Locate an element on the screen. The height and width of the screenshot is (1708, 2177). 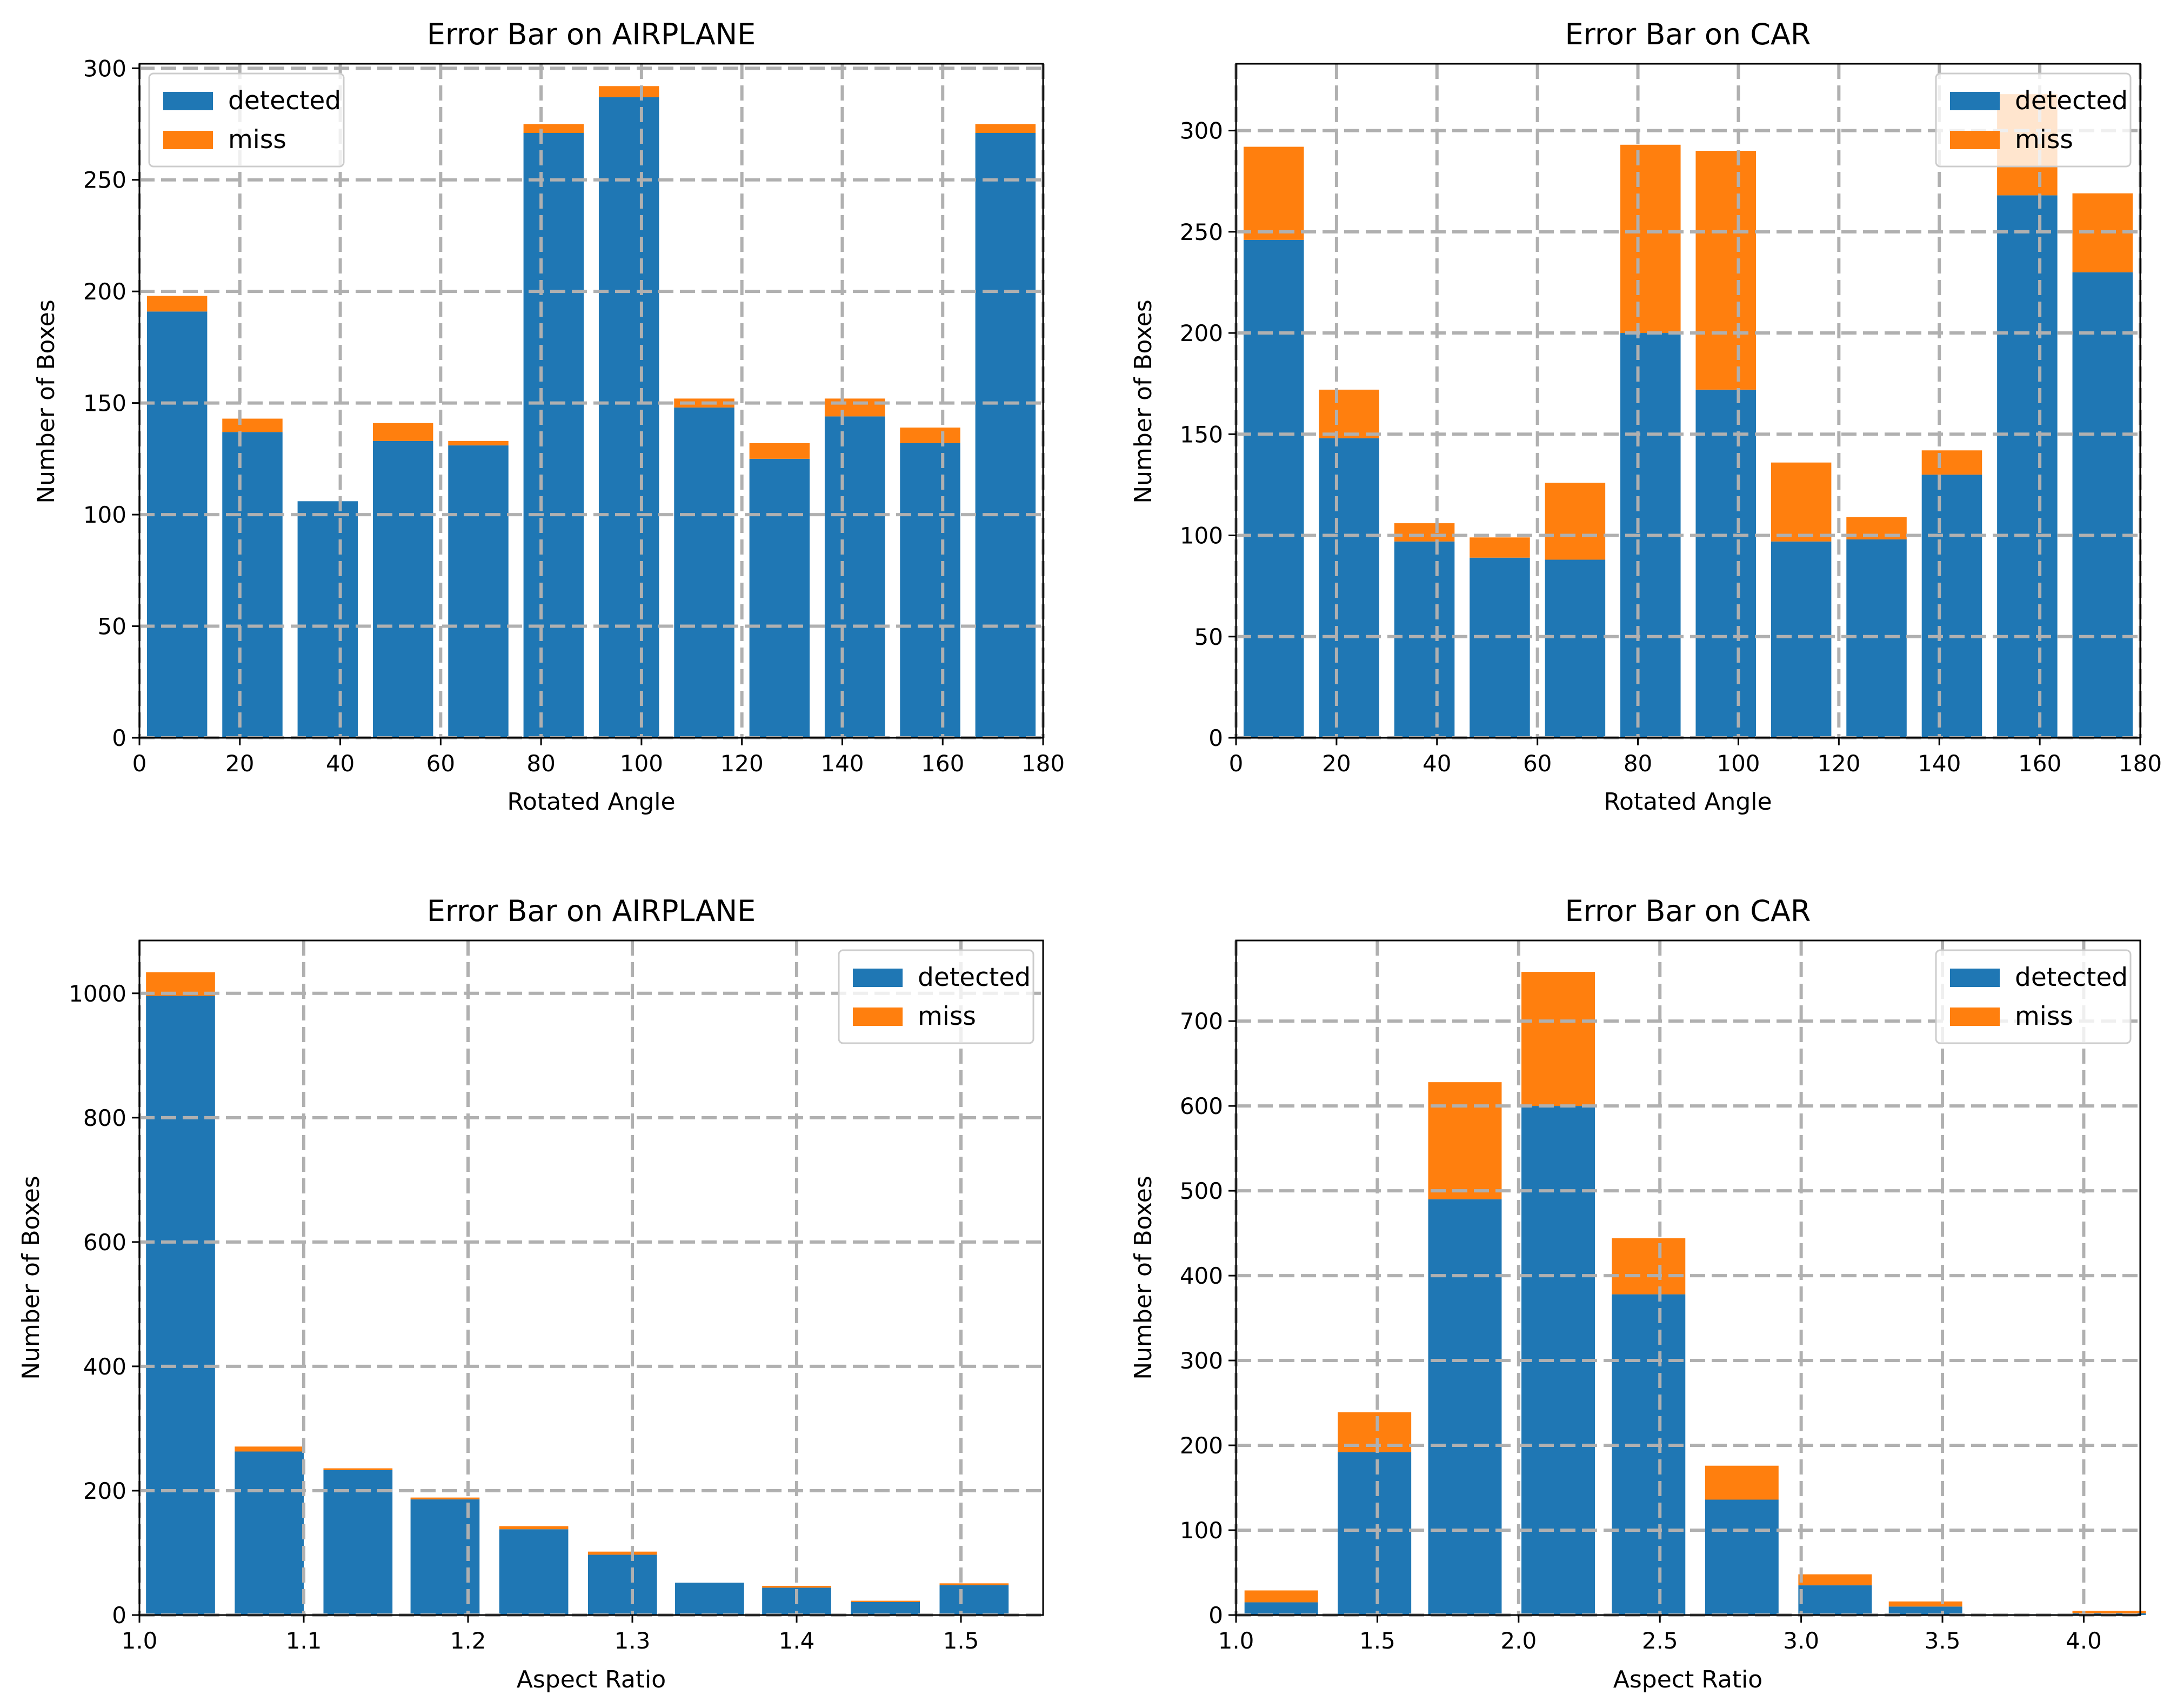
y-tick-label: 100 is located at coordinates (1201, 1530).